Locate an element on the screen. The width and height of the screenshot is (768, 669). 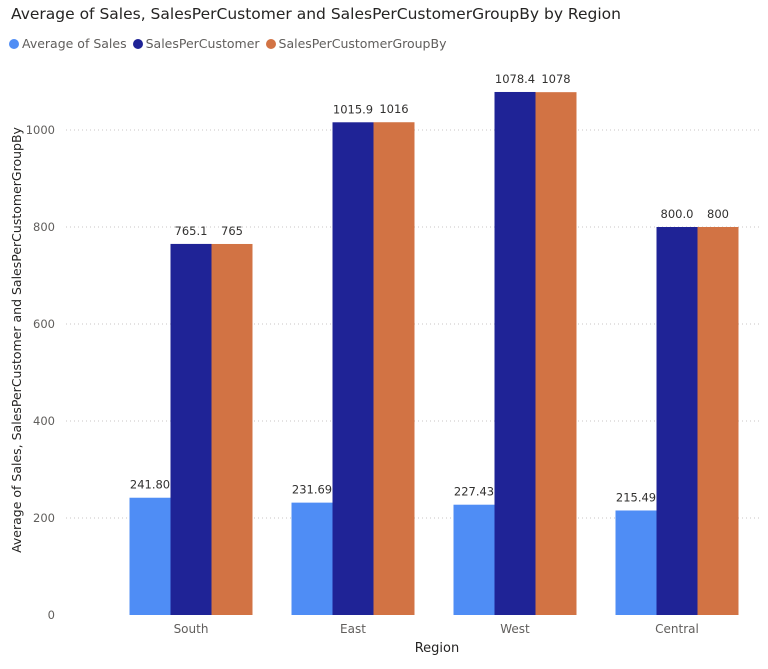
bar-salespercustomergroupby-central is located at coordinates (718, 421).